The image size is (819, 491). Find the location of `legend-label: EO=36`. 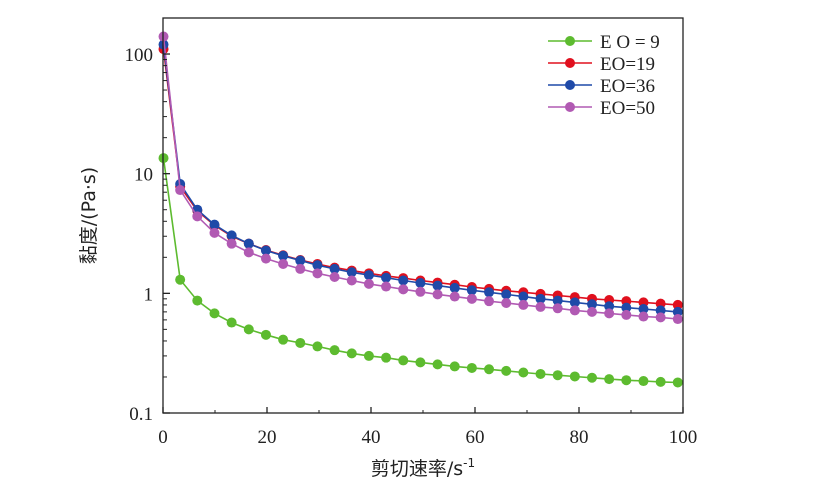

legend-label: EO=36 is located at coordinates (627, 86).